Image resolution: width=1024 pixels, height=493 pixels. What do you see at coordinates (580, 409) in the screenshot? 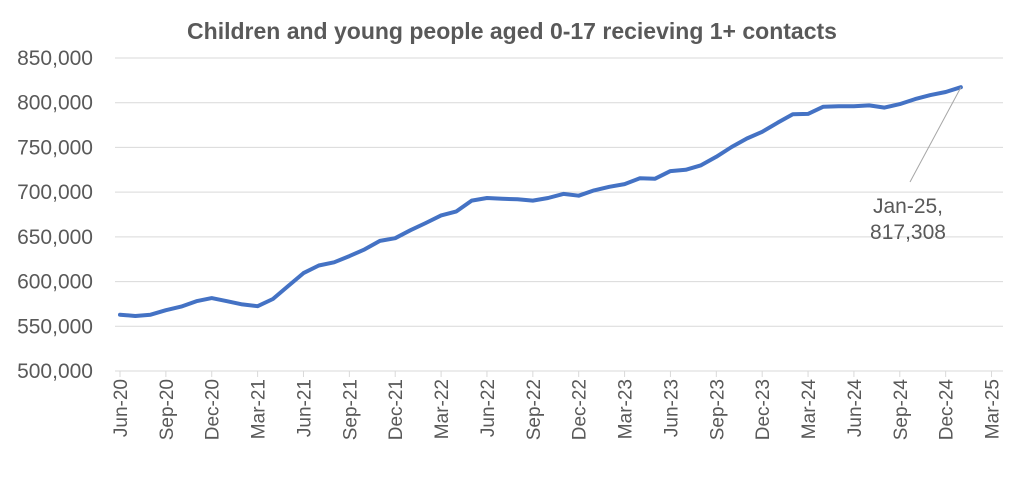
I see `x-tick-label: Dec-22` at bounding box center [580, 409].